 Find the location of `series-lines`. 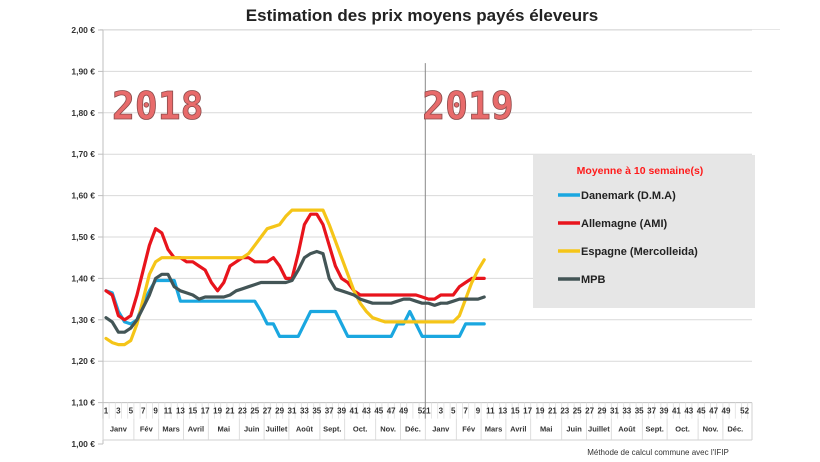

series-lines is located at coordinates (295, 277).